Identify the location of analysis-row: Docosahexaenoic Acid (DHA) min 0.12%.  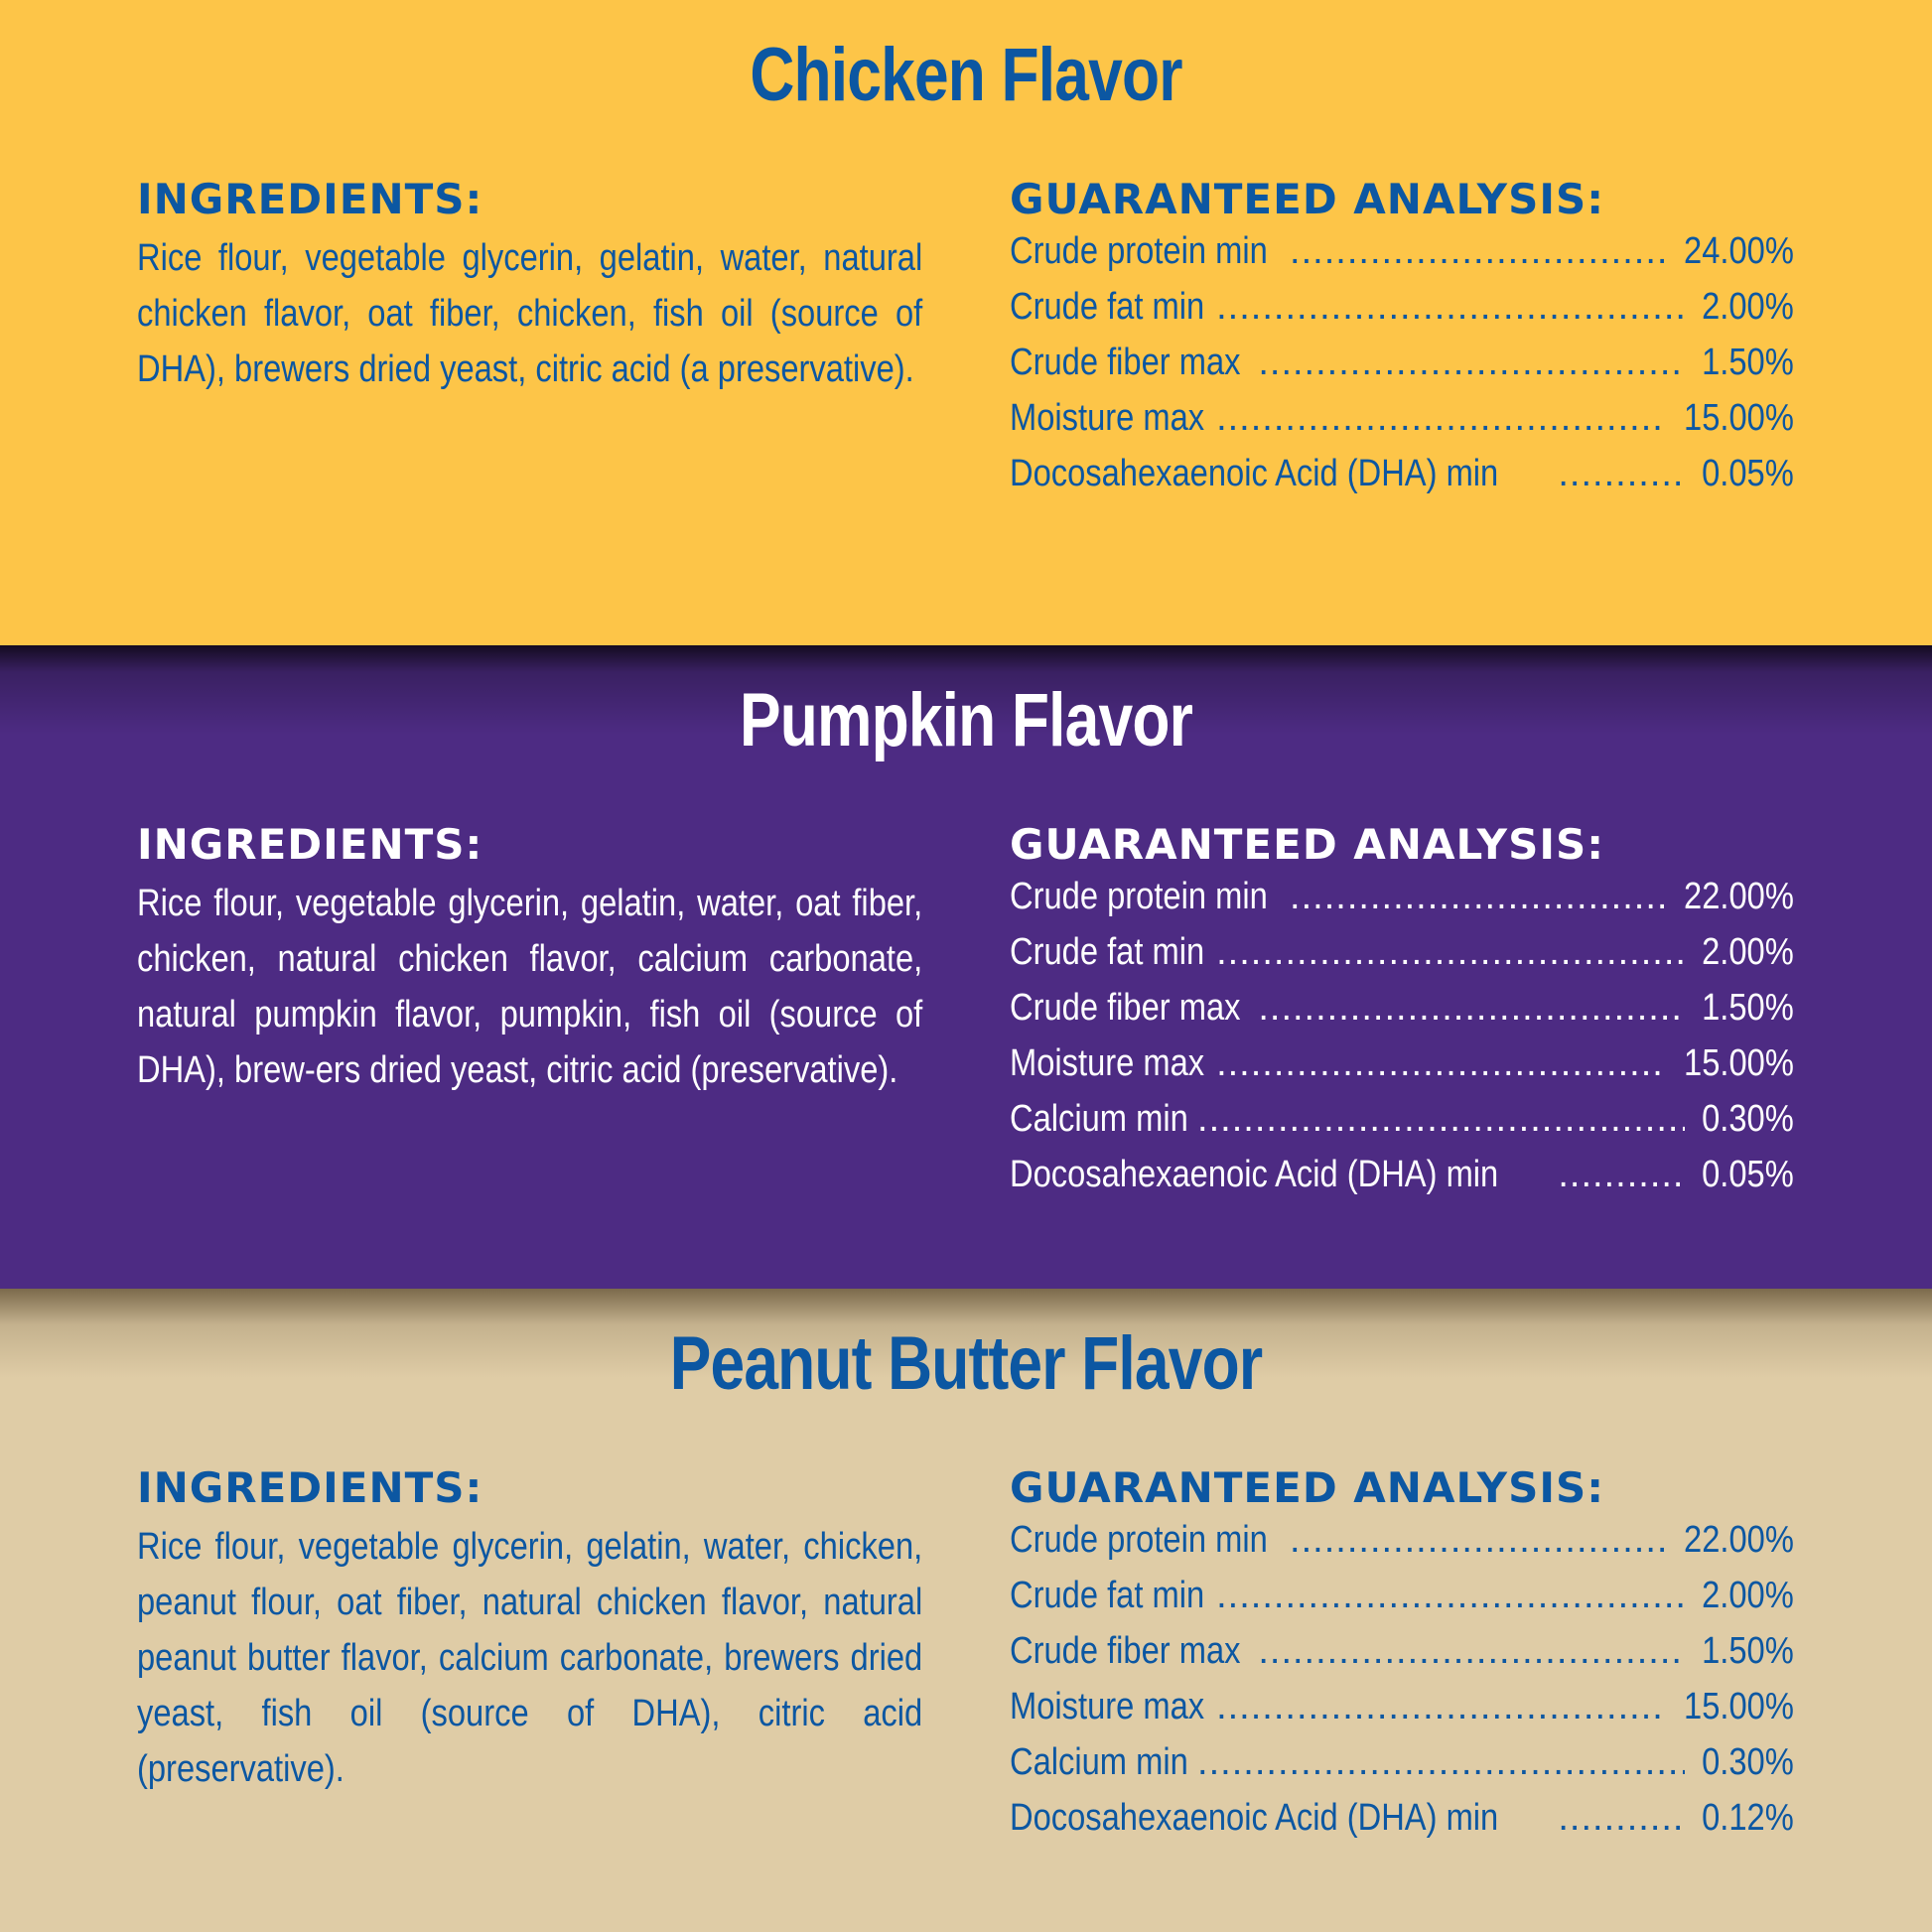
(1402, 1825).